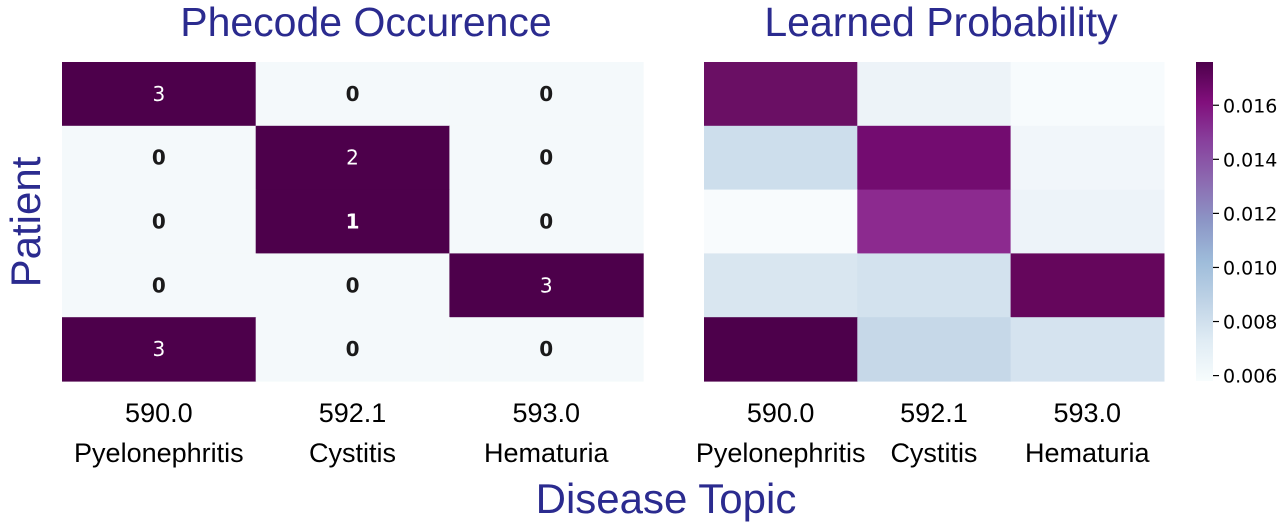  I want to click on colorbar-tick-label: 0.016, so click(1250, 106).